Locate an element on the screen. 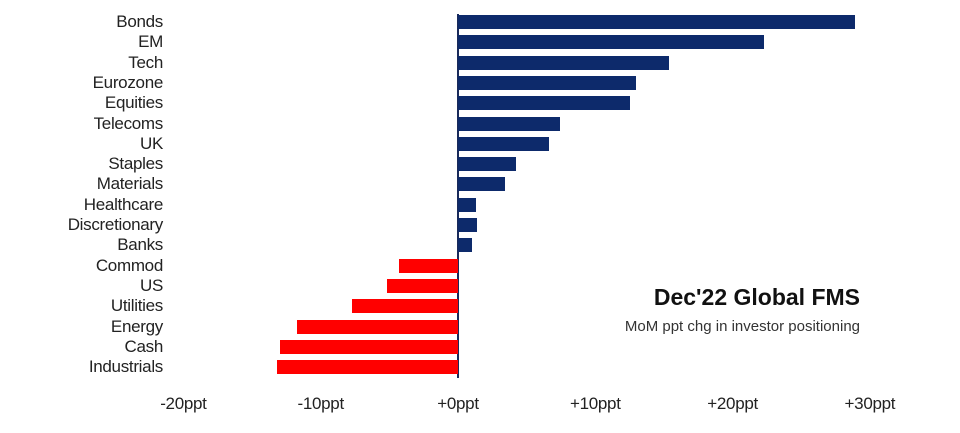 The height and width of the screenshot is (433, 960). x-tick-label: +20ppt is located at coordinates (732, 403).